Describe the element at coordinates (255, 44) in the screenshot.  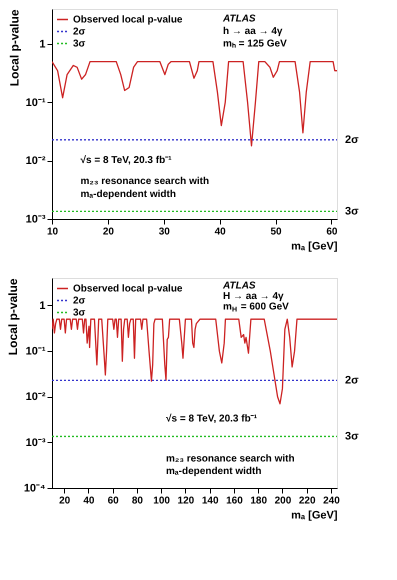
I see `annotation: mₕ = 125 GeV` at that location.